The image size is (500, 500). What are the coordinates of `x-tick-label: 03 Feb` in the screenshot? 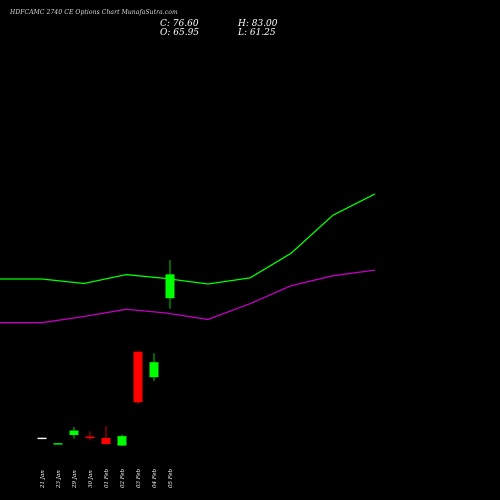 It's located at (139, 478).